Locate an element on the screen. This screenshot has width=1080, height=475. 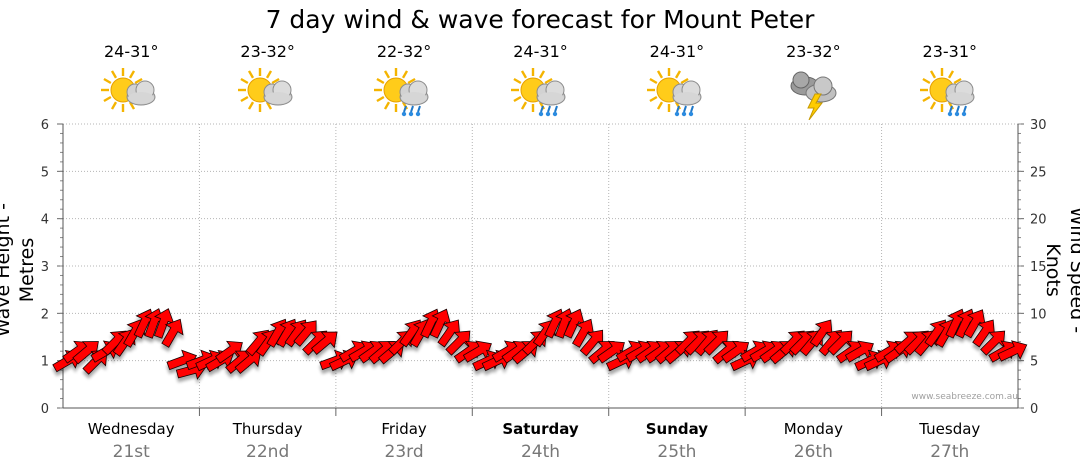
day-label: Thursday 22nd is located at coordinates (267, 441).